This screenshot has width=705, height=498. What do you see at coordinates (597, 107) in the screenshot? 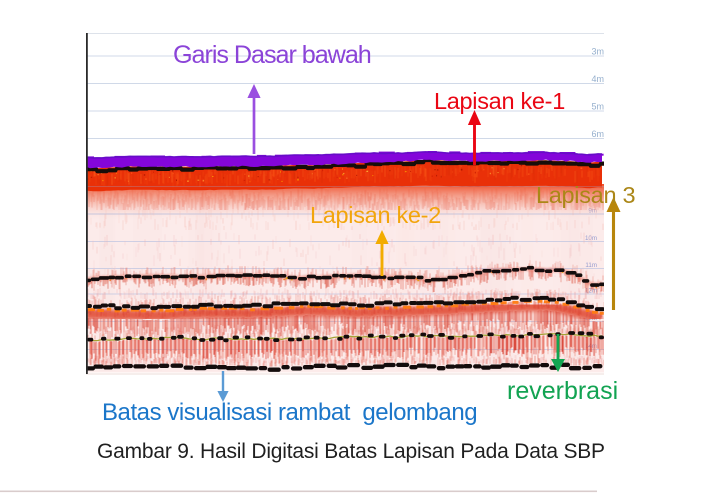
I see `svg-text: 5m` at bounding box center [597, 107].